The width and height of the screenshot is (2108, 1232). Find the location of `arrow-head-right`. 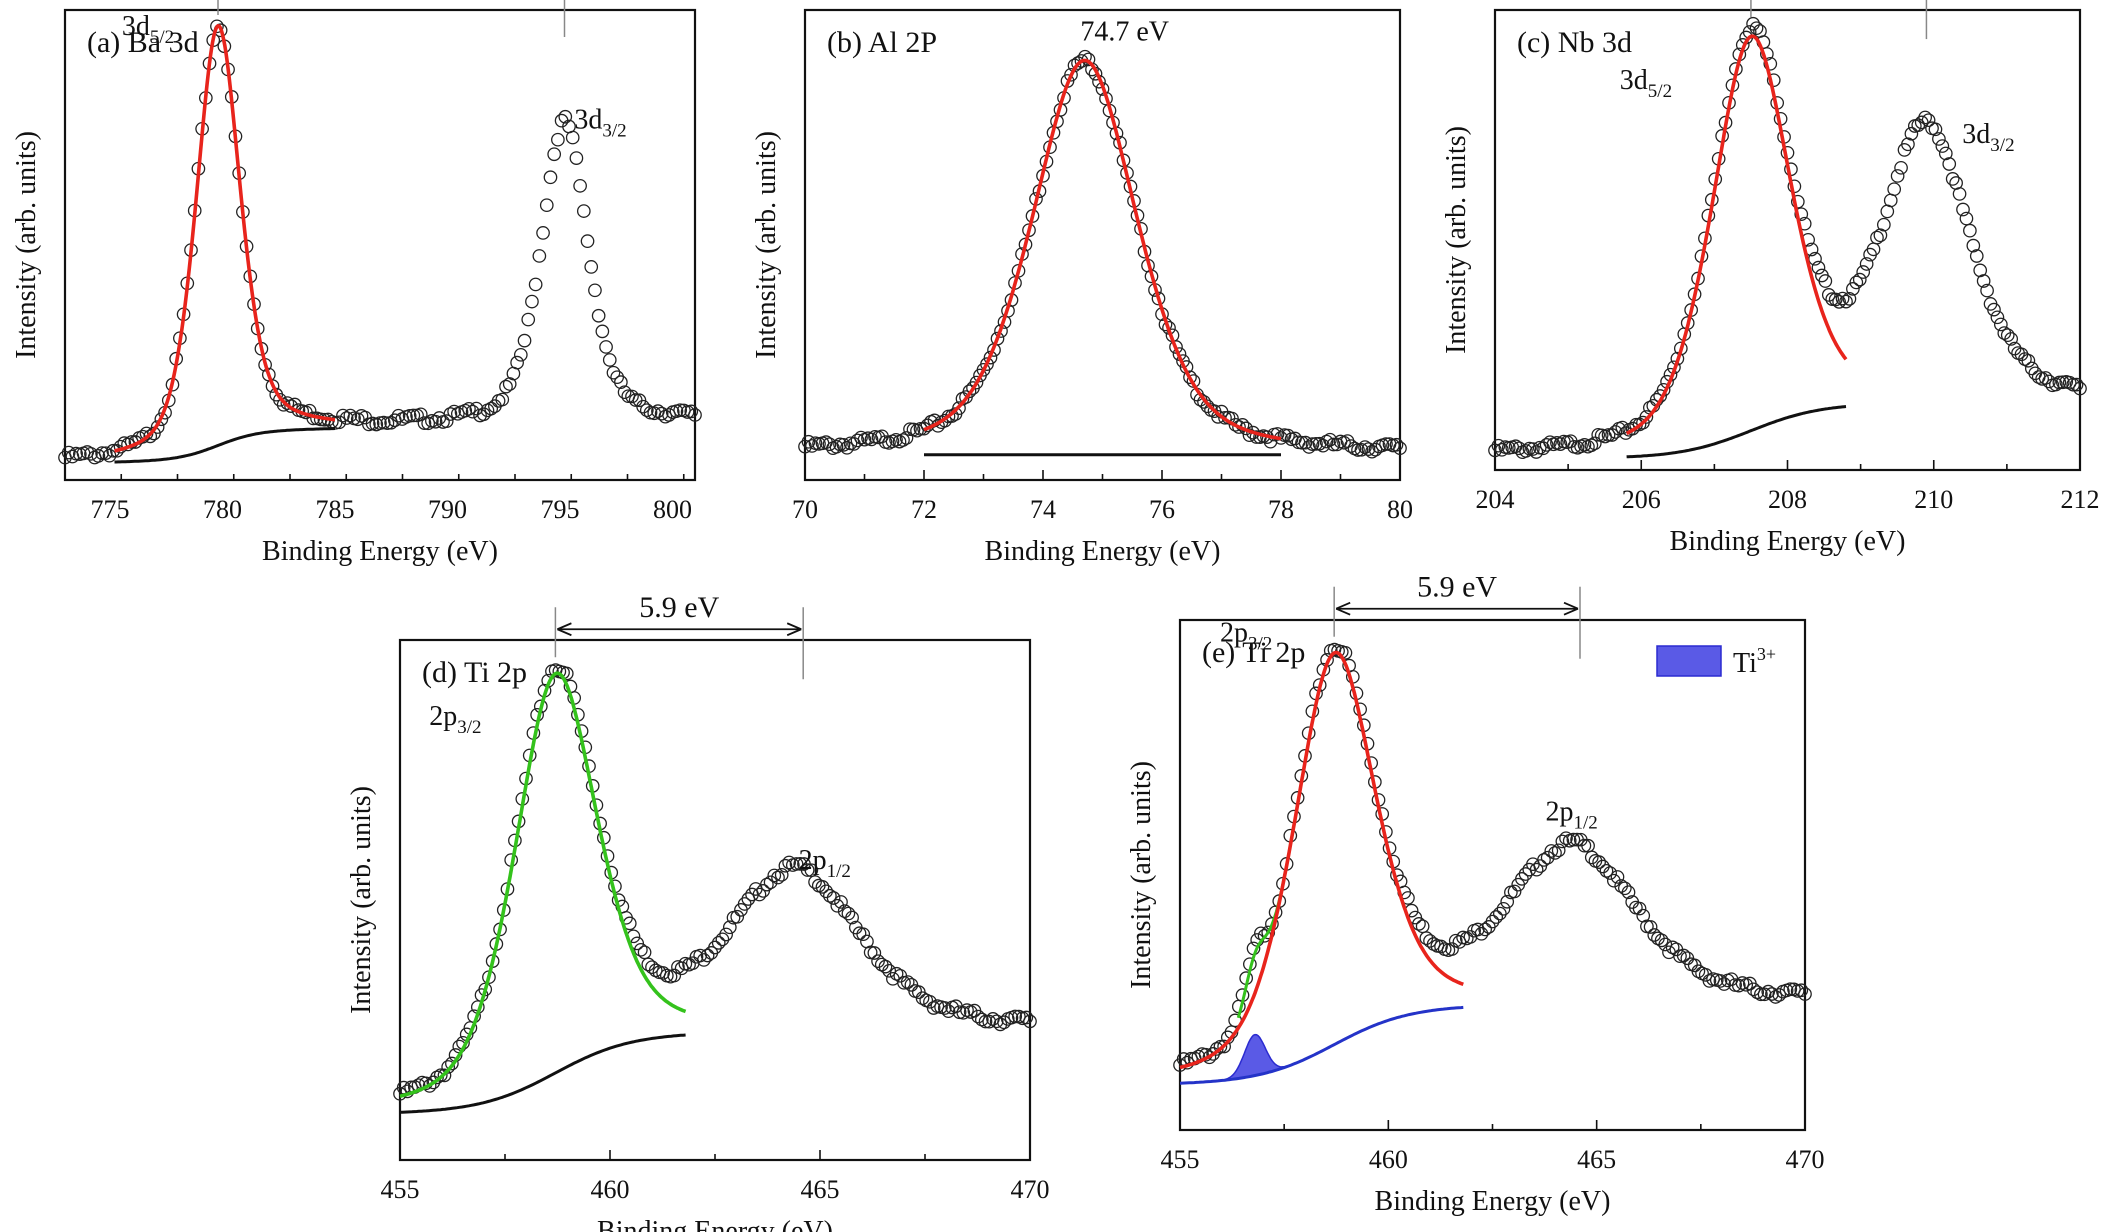

arrow-head-right is located at coordinates (794, 629).